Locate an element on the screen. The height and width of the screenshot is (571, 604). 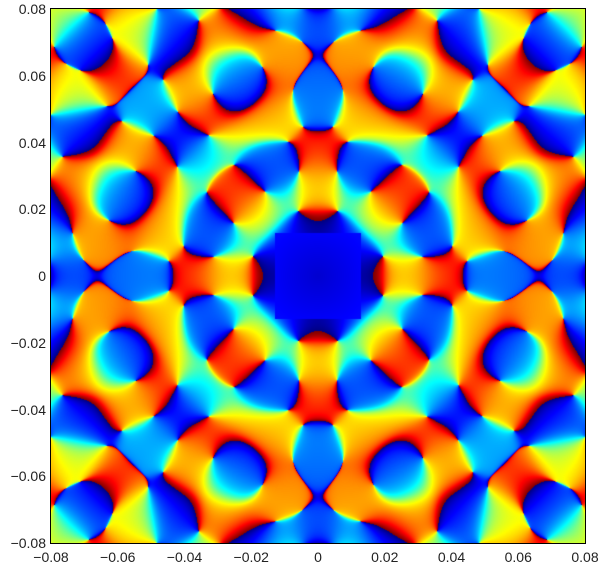
x-tick-label: 0 is located at coordinates (318, 557).